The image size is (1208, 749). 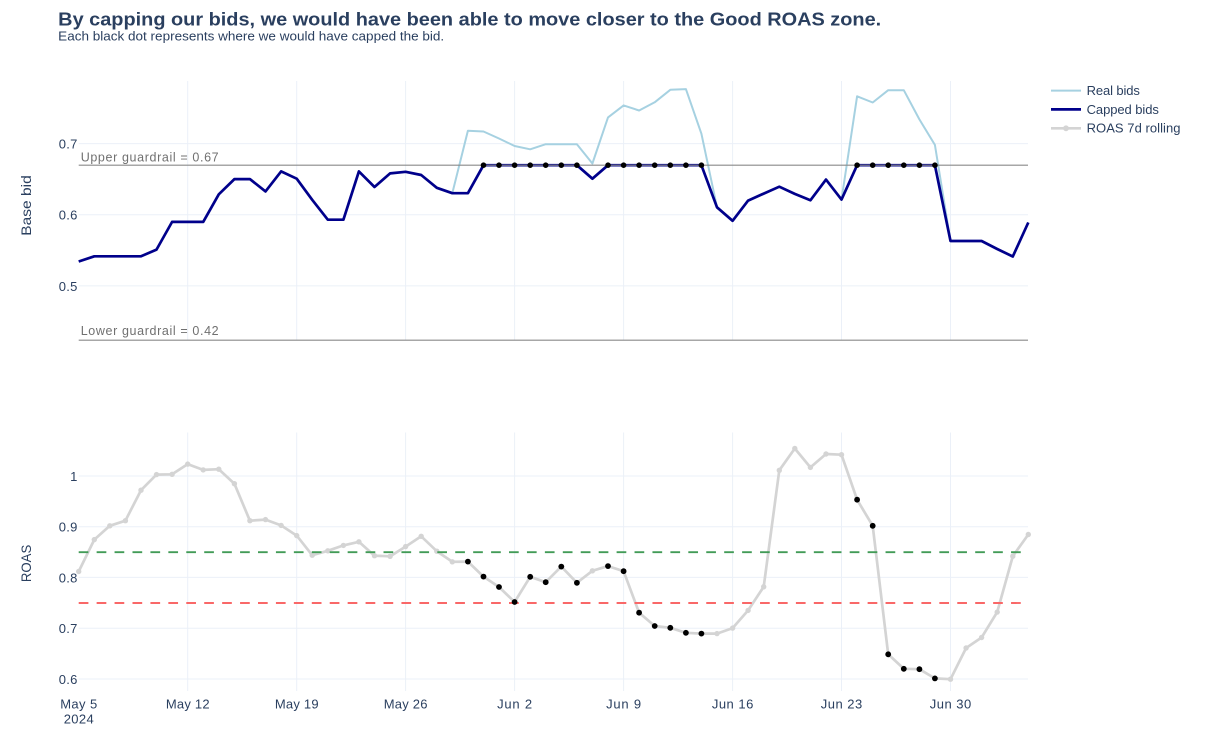 I want to click on svg-text: May 5, so click(x=78, y=704).